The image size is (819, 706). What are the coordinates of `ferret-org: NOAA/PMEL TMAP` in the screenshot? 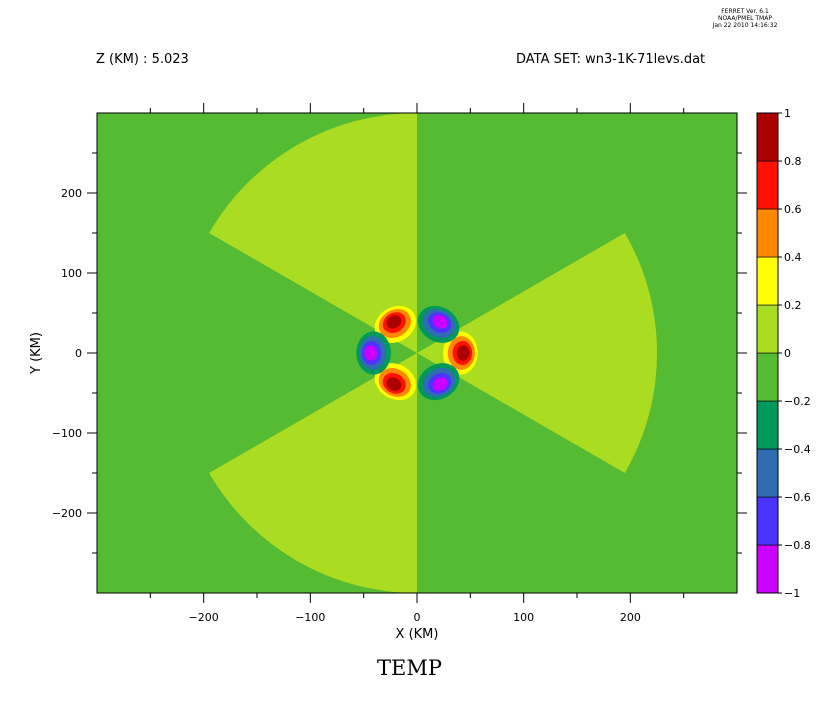 It's located at (745, 18).